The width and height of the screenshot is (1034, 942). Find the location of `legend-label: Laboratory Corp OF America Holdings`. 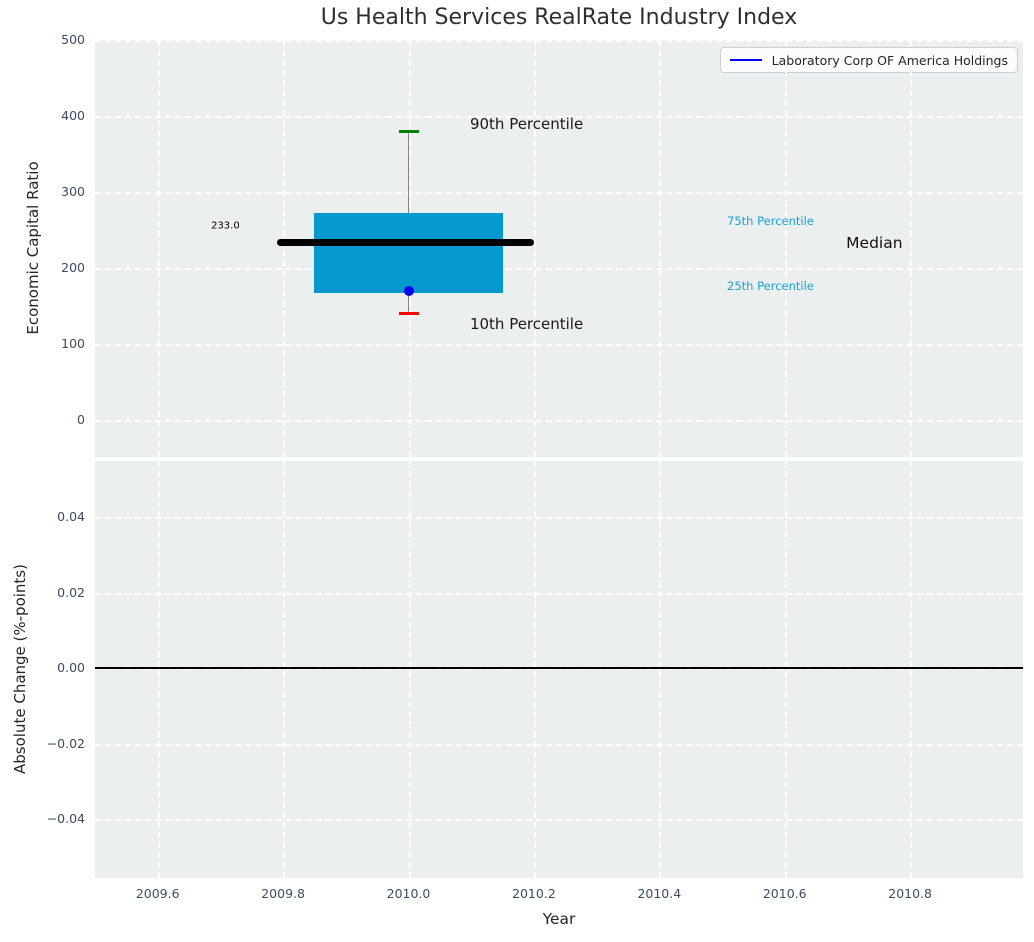

legend-label: Laboratory Corp OF America Holdings is located at coordinates (889, 60).